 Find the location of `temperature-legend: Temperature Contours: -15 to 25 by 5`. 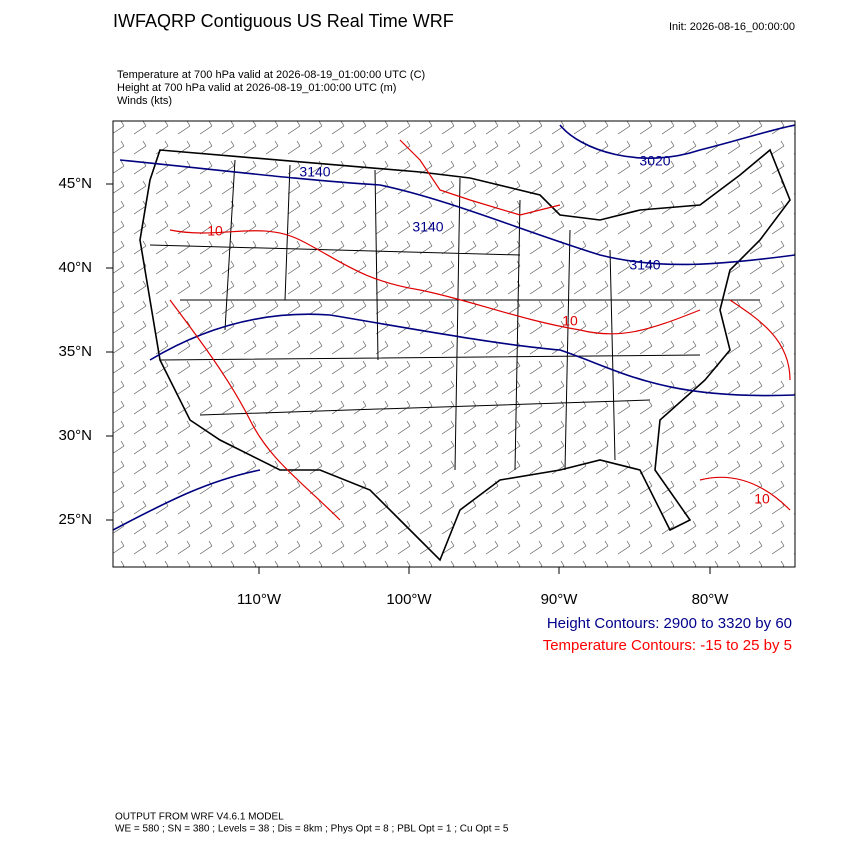

temperature-legend: Temperature Contours: -15 to 25 by 5 is located at coordinates (667, 645).